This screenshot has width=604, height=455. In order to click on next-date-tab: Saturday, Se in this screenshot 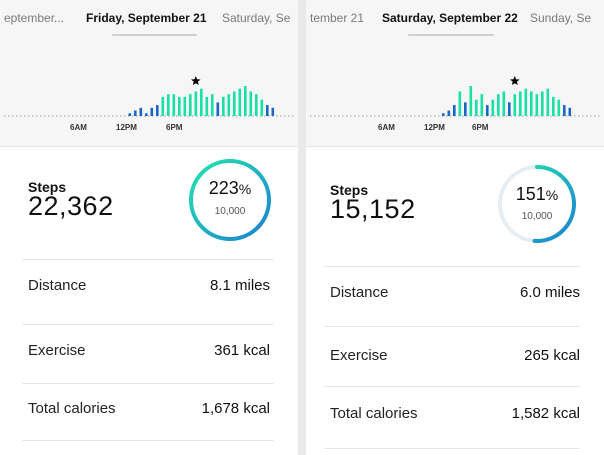, I will do `click(256, 18)`.